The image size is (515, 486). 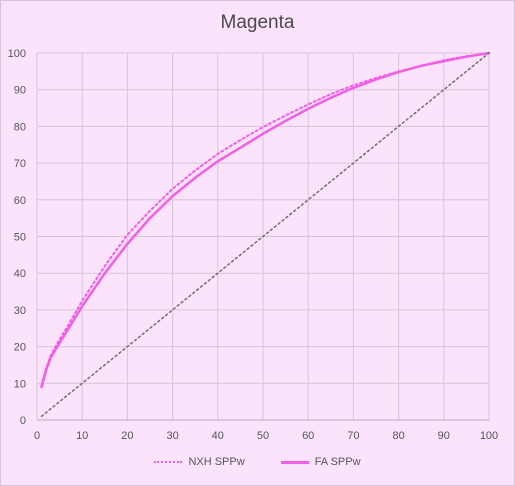 What do you see at coordinates (353, 436) in the screenshot?
I see `x-tick-label: 70` at bounding box center [353, 436].